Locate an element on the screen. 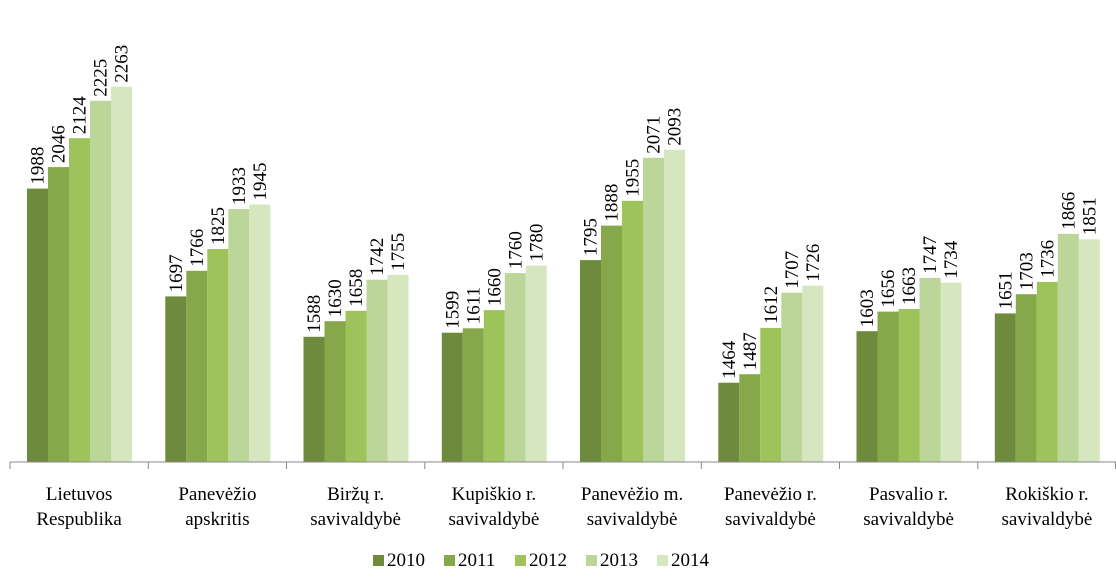 The height and width of the screenshot is (581, 1116). data-label-2011-2: 1630 is located at coordinates (335, 298).